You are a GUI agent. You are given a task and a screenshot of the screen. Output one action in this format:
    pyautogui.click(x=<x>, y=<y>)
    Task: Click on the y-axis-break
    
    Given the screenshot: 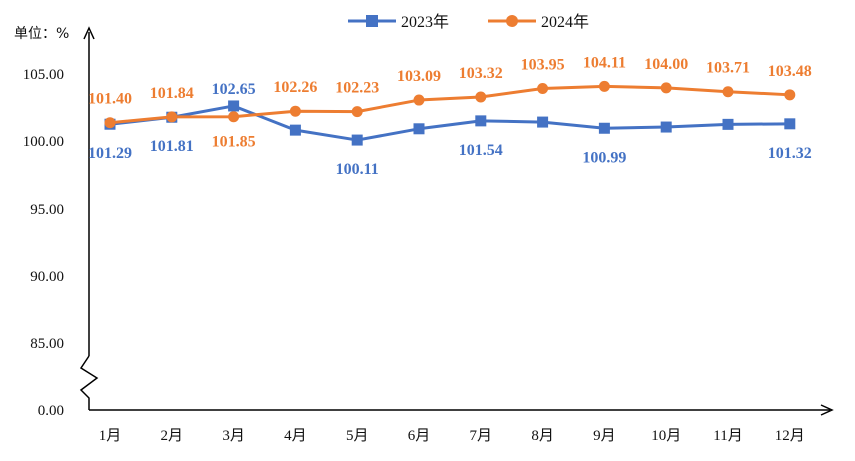 What is the action you would take?
    pyautogui.click(x=89, y=382)
    